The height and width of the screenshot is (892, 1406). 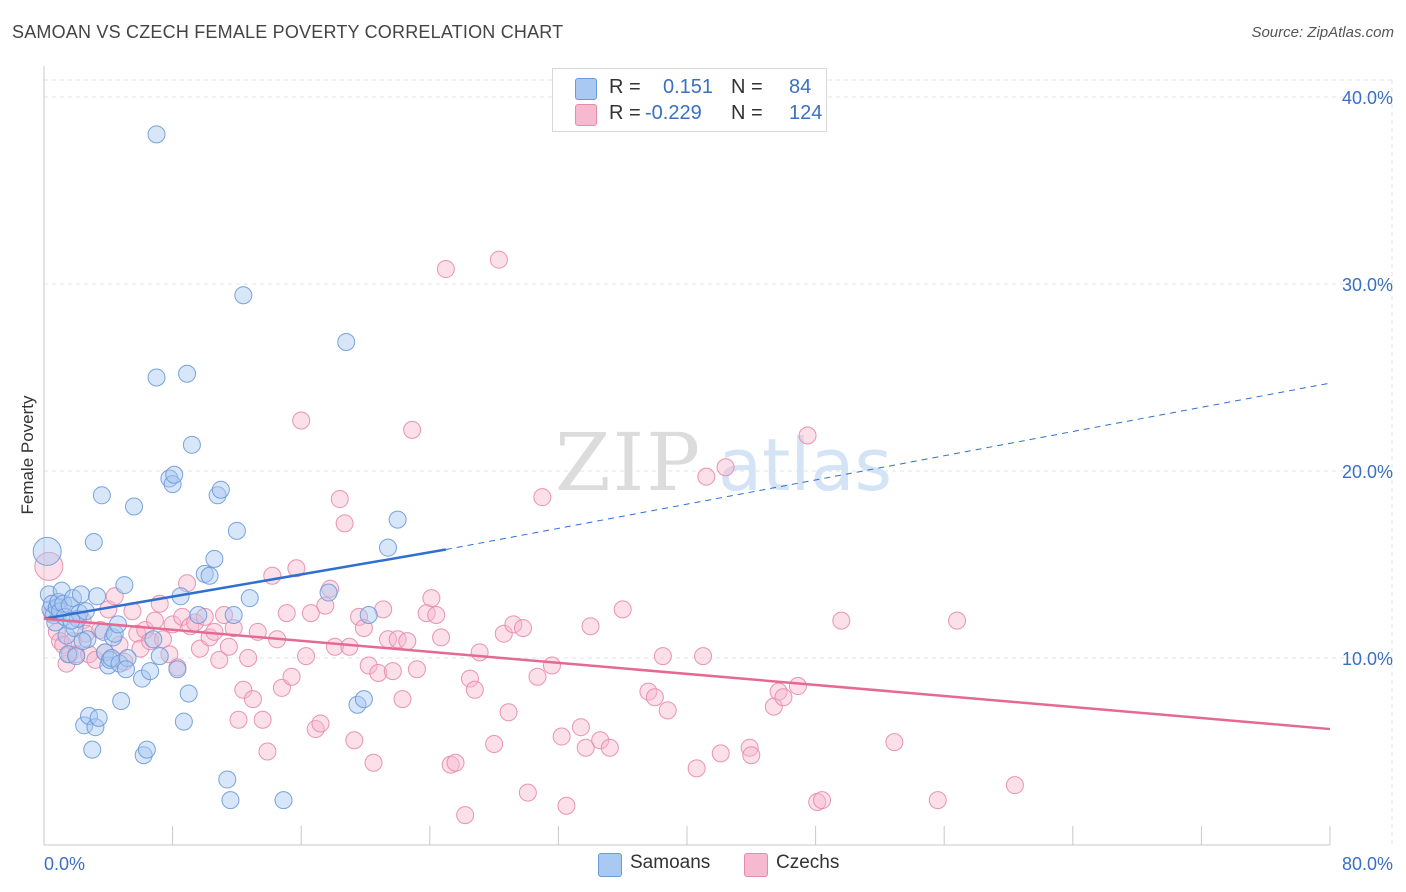 What do you see at coordinates (687, 674) in the screenshot?
I see `czech-trend-line` at bounding box center [687, 674].